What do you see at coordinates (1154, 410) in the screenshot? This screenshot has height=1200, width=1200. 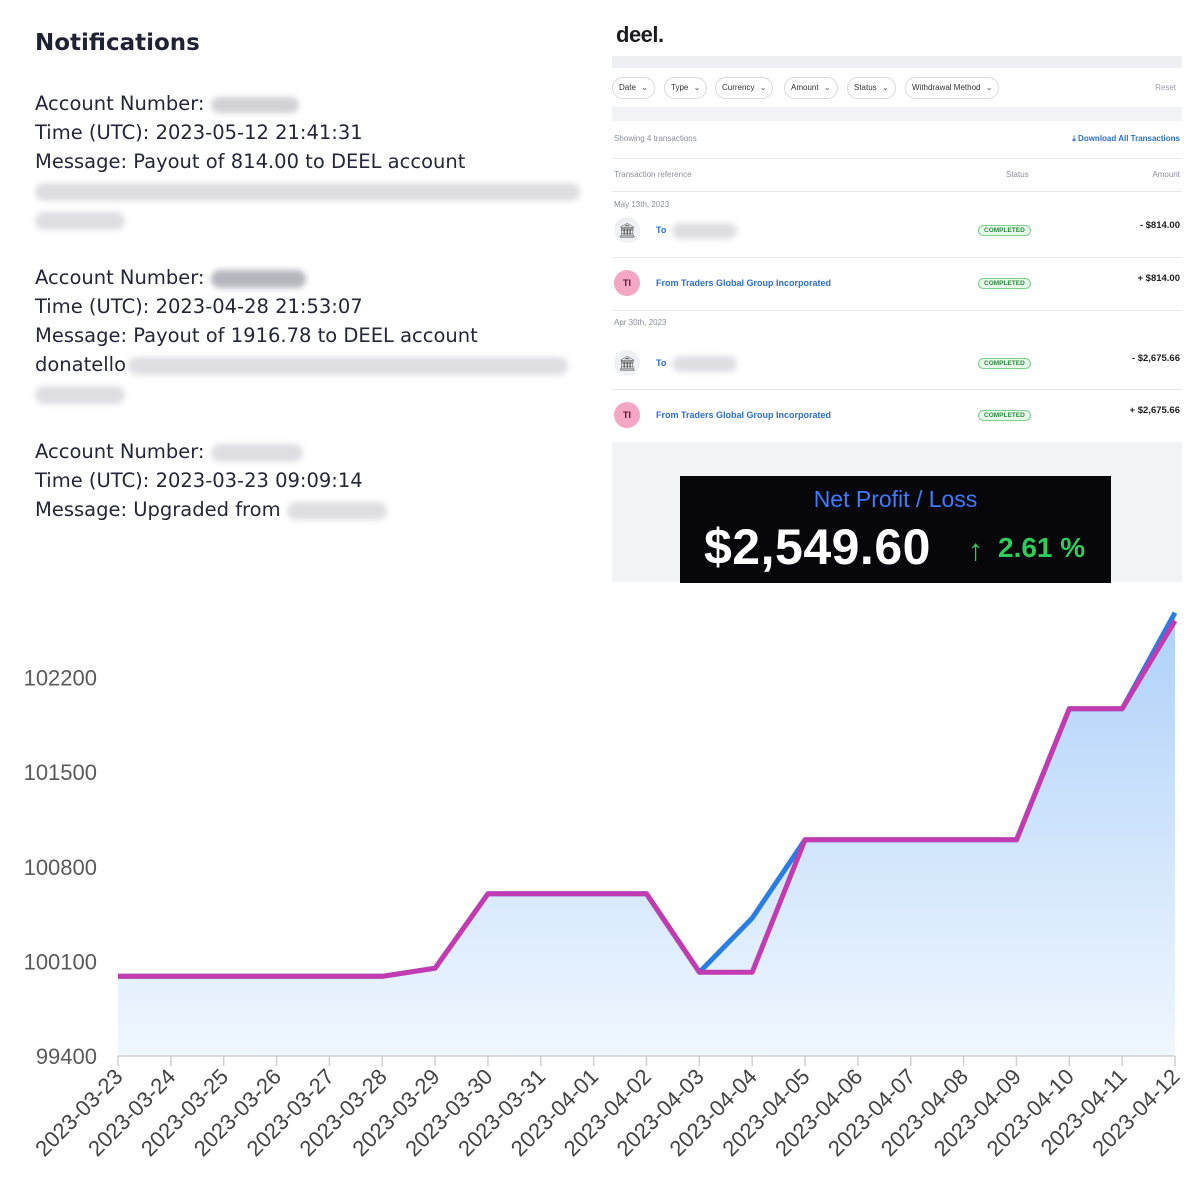 I see `transaction-amount: + $2,675.66` at bounding box center [1154, 410].